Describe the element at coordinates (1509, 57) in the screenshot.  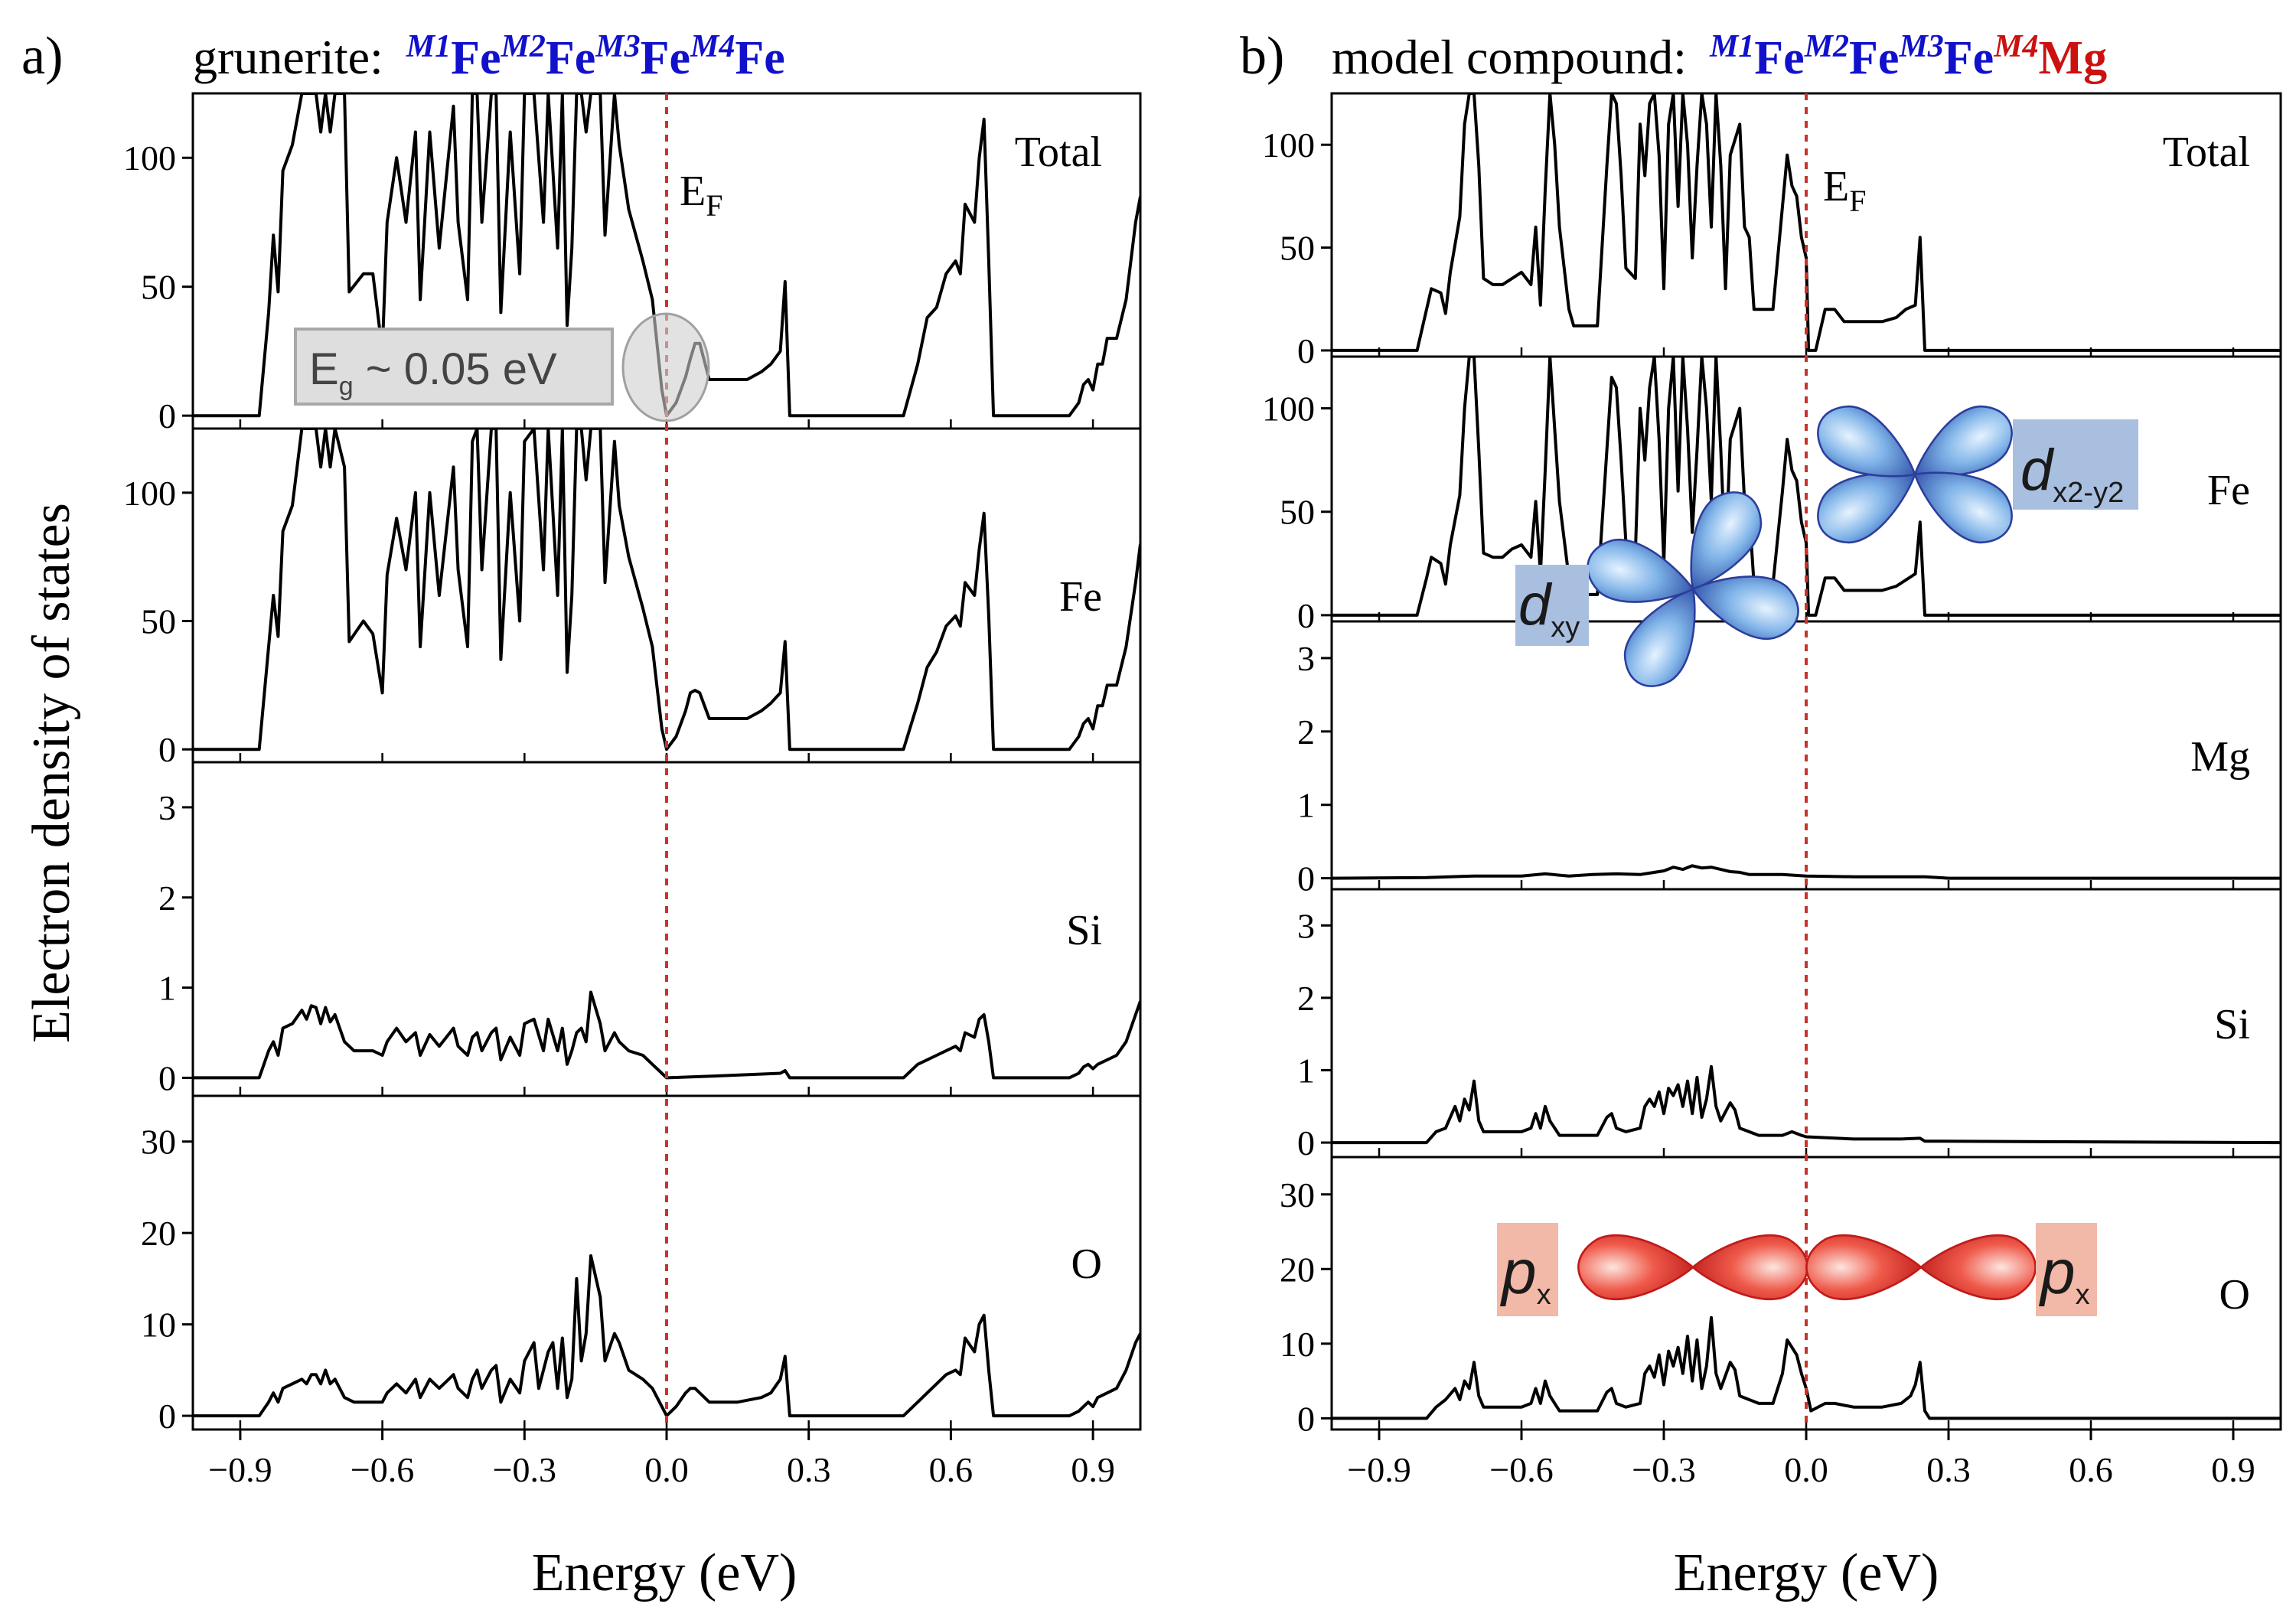
I see `panel-b-title-prefix: model compound:` at that location.